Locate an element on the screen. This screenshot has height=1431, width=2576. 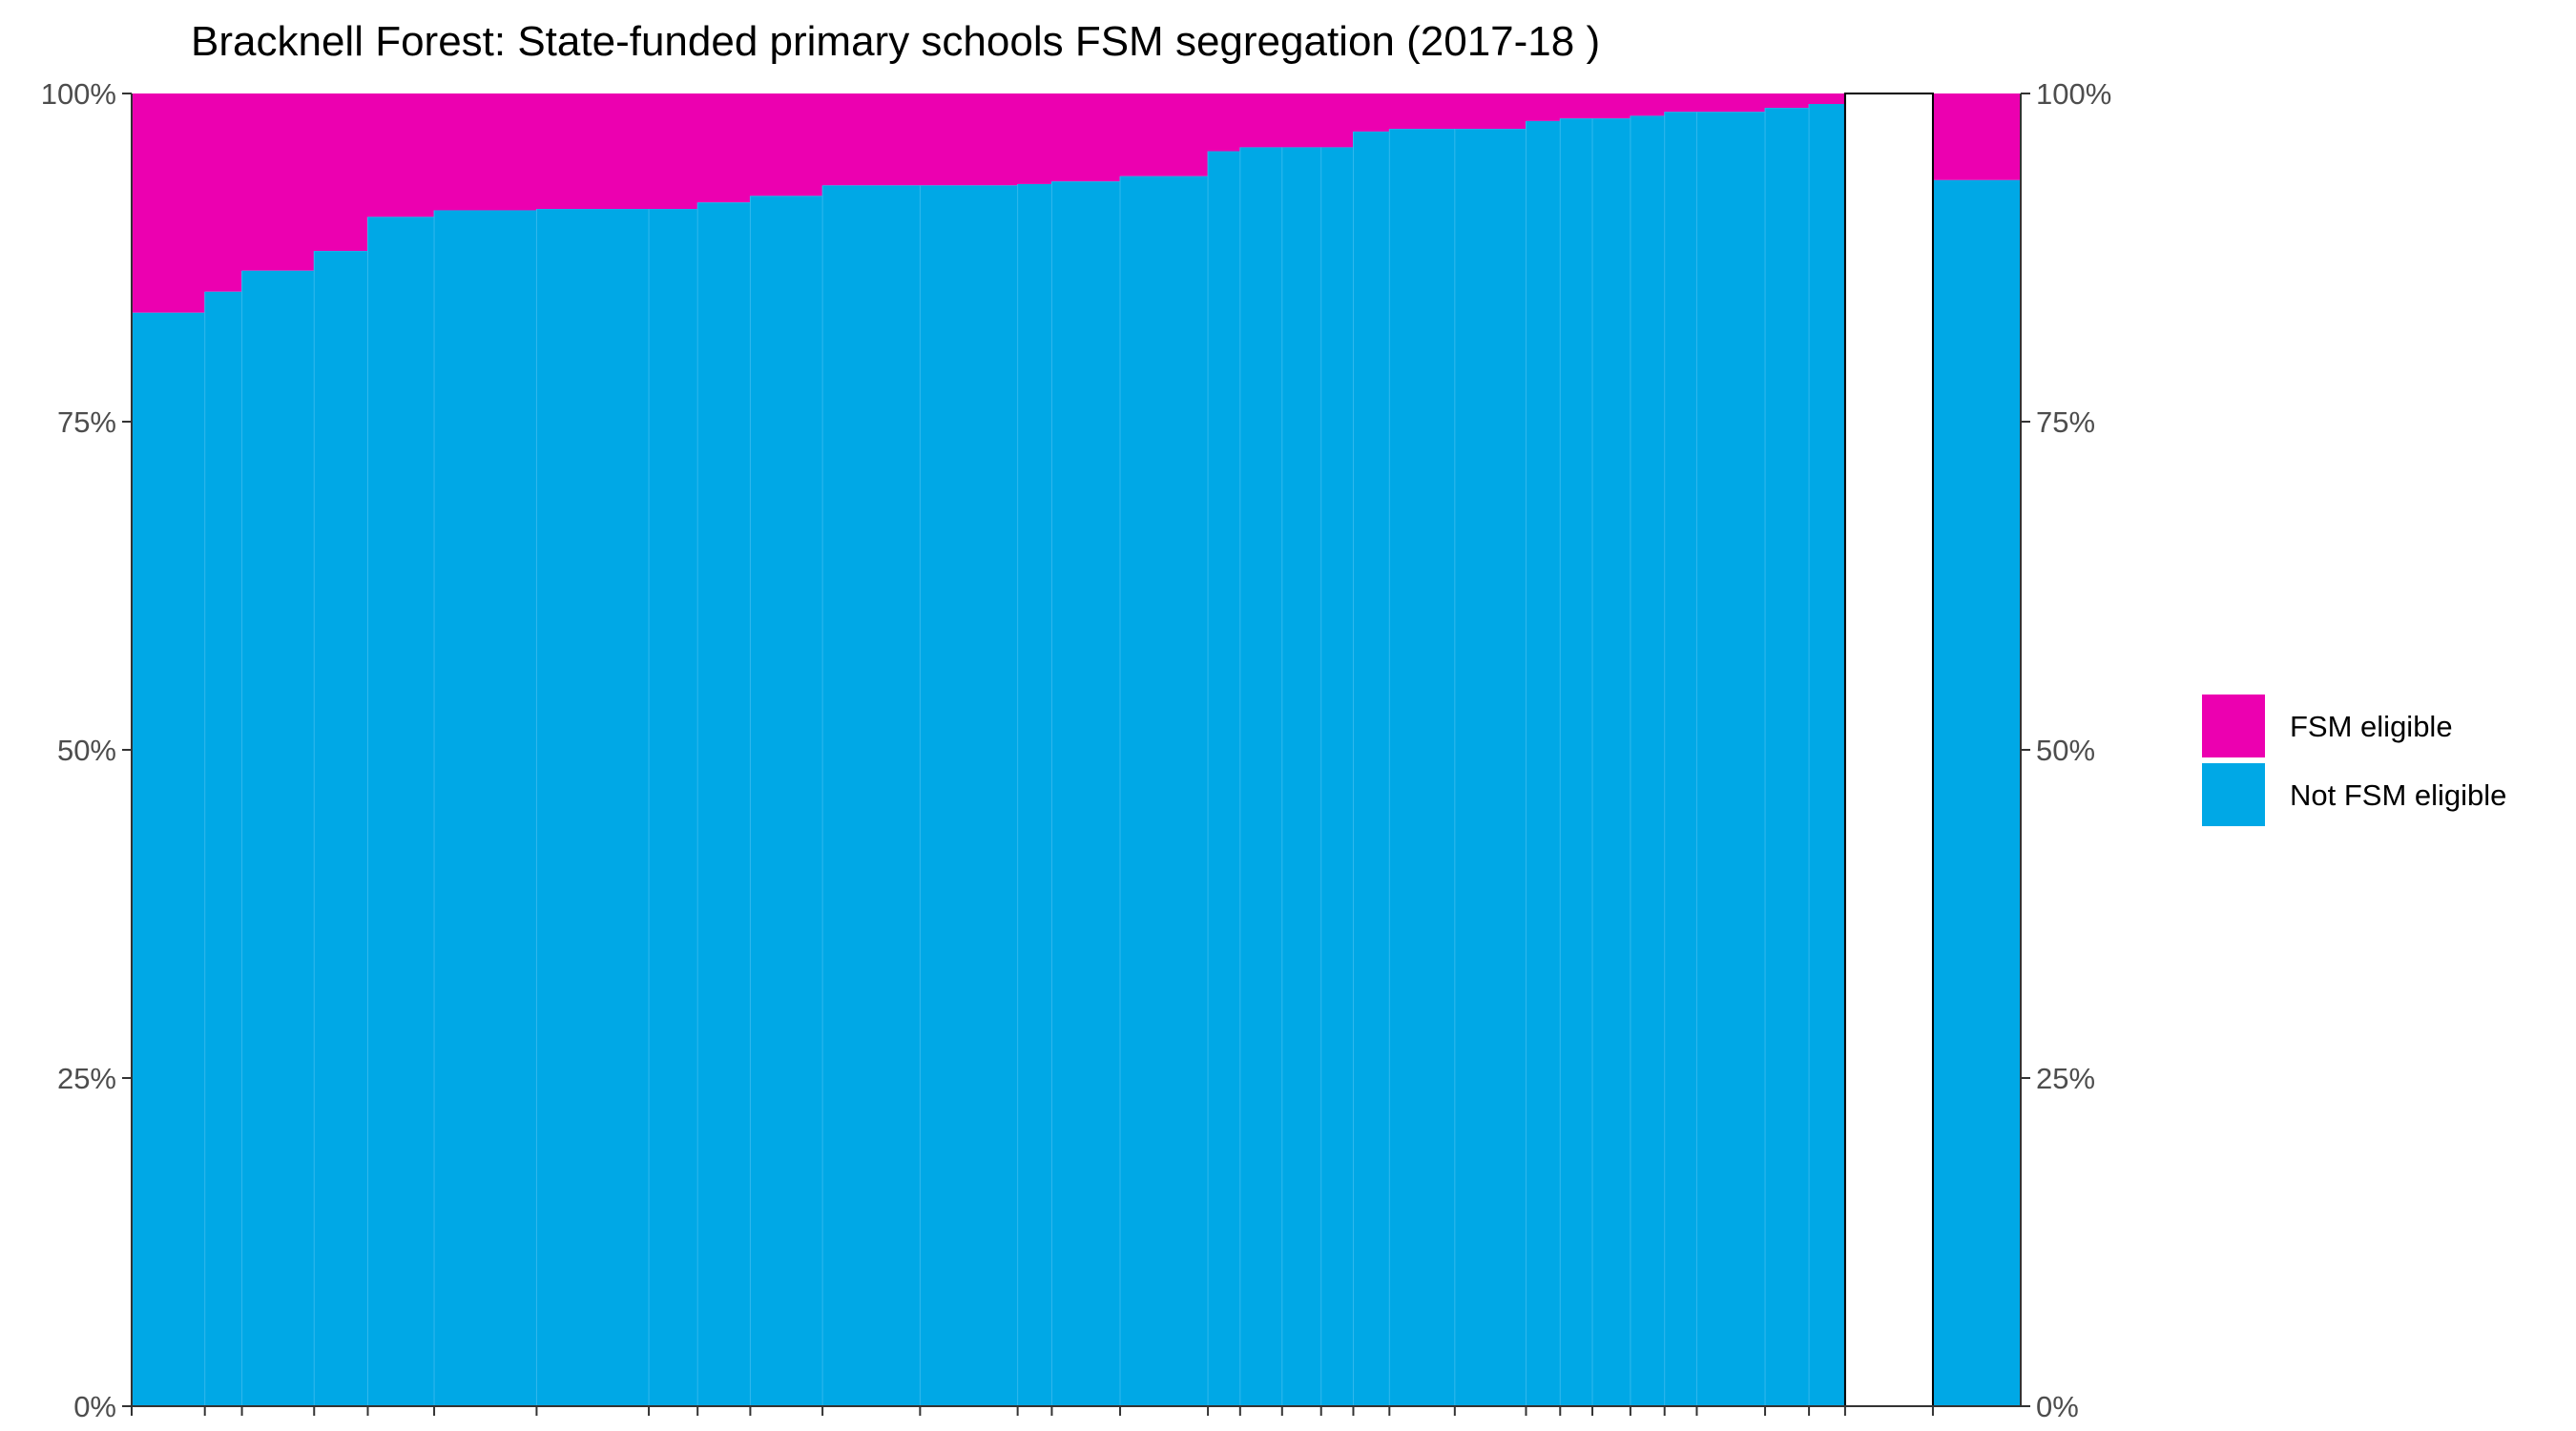
right-y-tick-label: 25% is located at coordinates (2065, 1078).